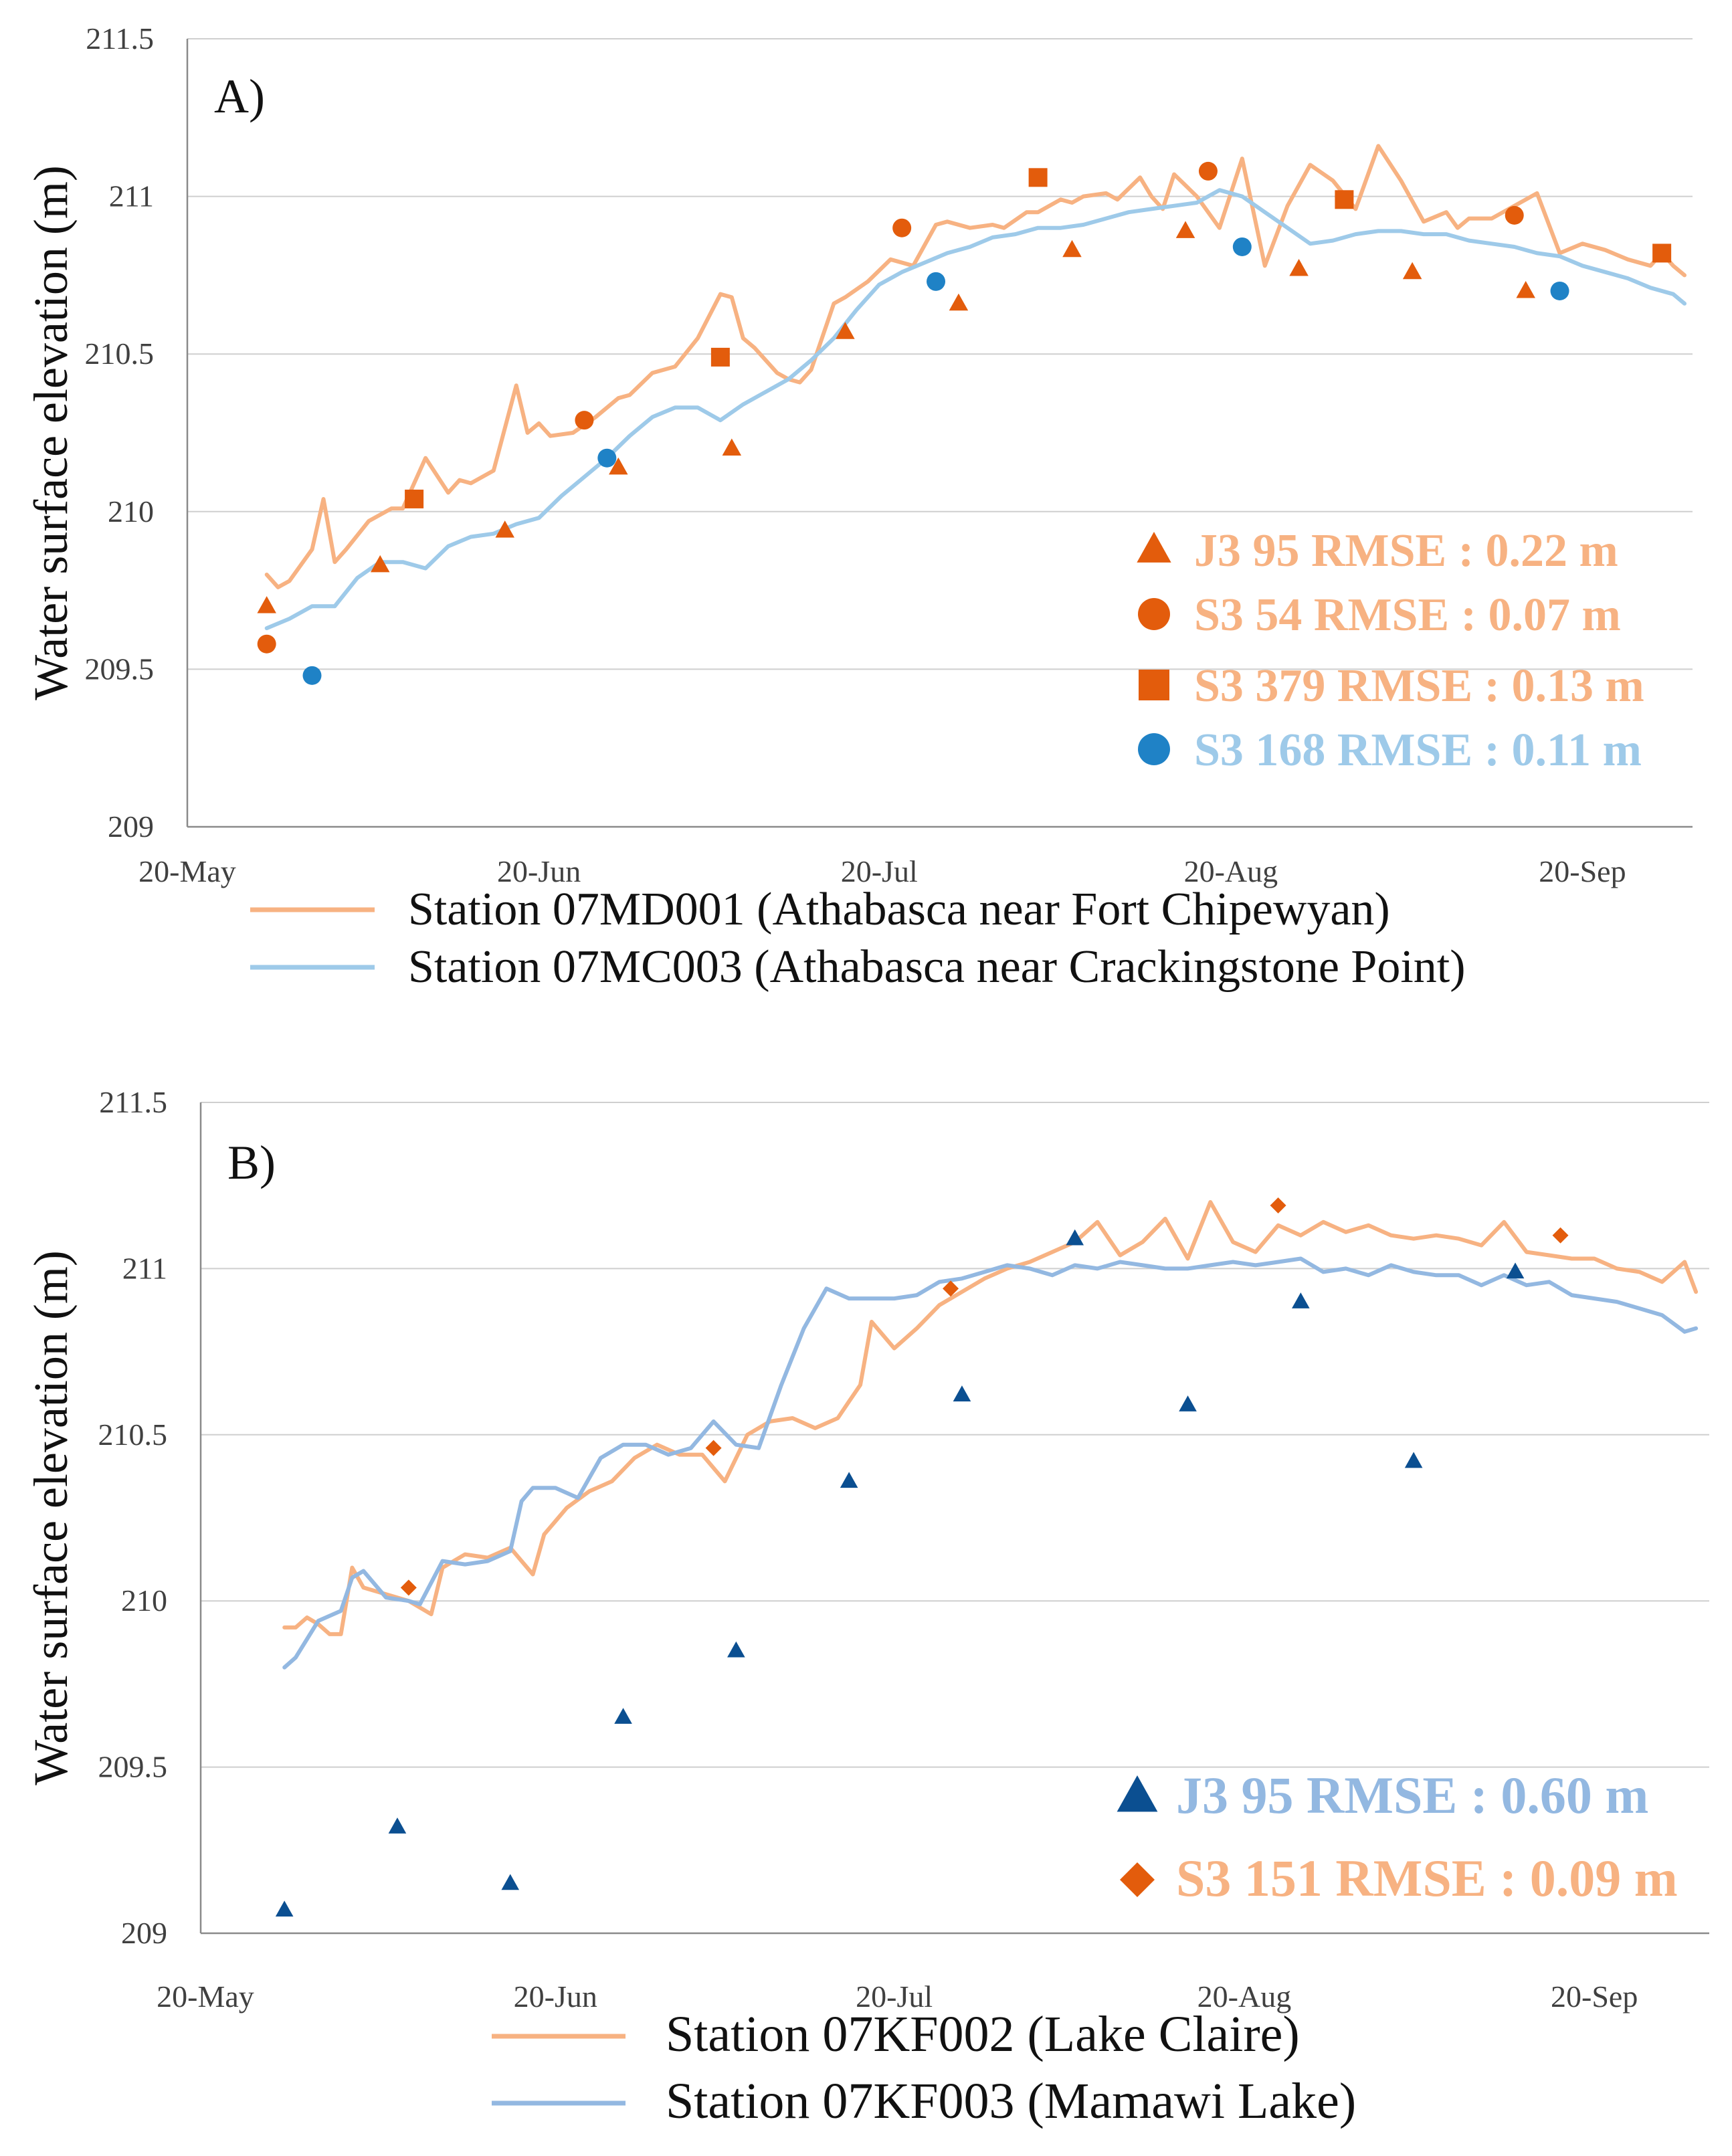 Image resolution: width=1732 pixels, height=2156 pixels. I want to click on legend-entry-label: Station 07KF003 (Mamawi Lake), so click(1011, 2101).